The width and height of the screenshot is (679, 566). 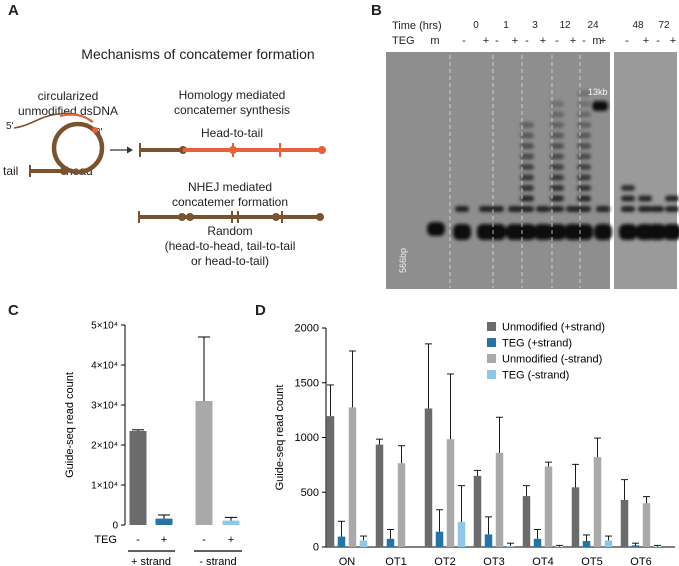 What do you see at coordinates (493, 561) in the screenshot?
I see `d-category-label: OT3` at bounding box center [493, 561].